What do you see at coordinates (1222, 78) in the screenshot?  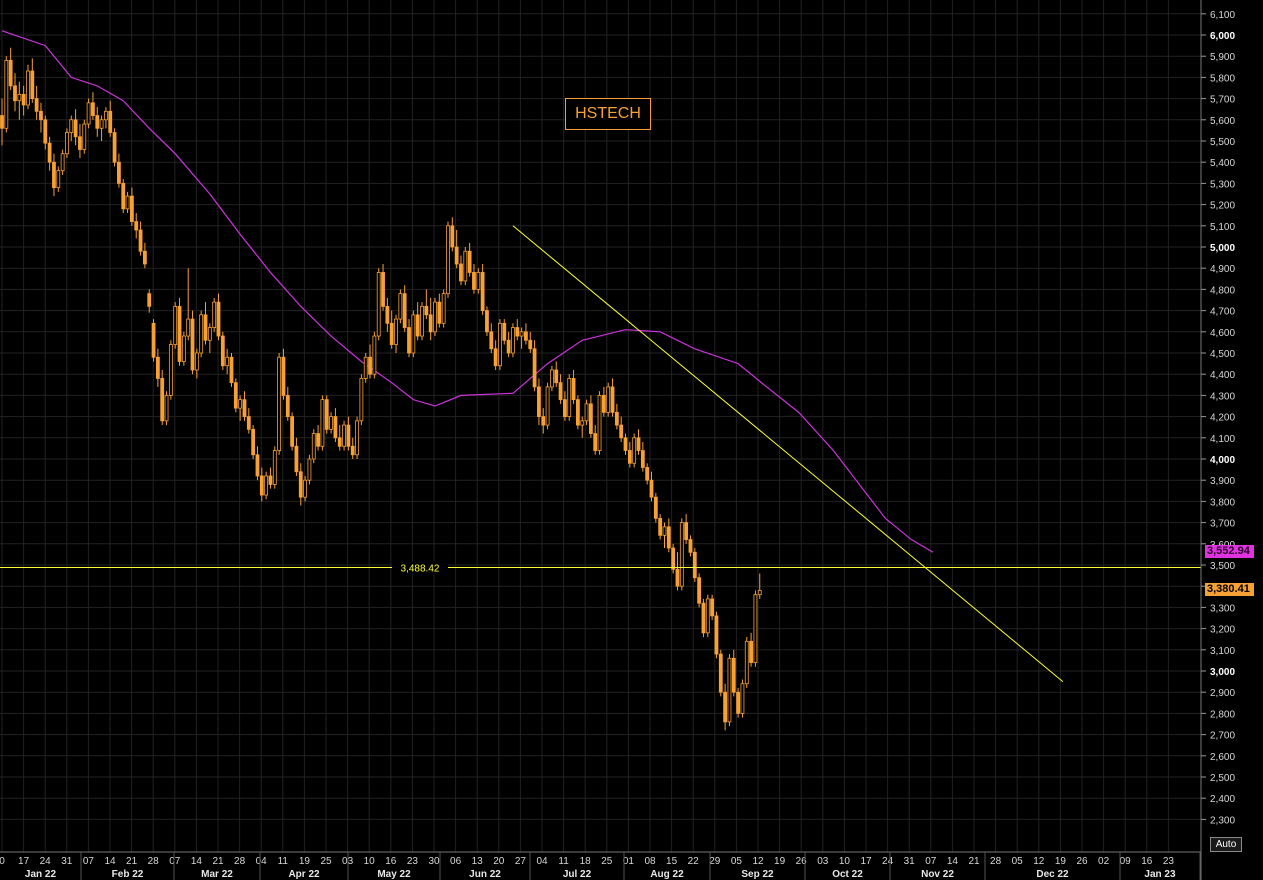 I see `y-tick-label: 5,800` at bounding box center [1222, 78].